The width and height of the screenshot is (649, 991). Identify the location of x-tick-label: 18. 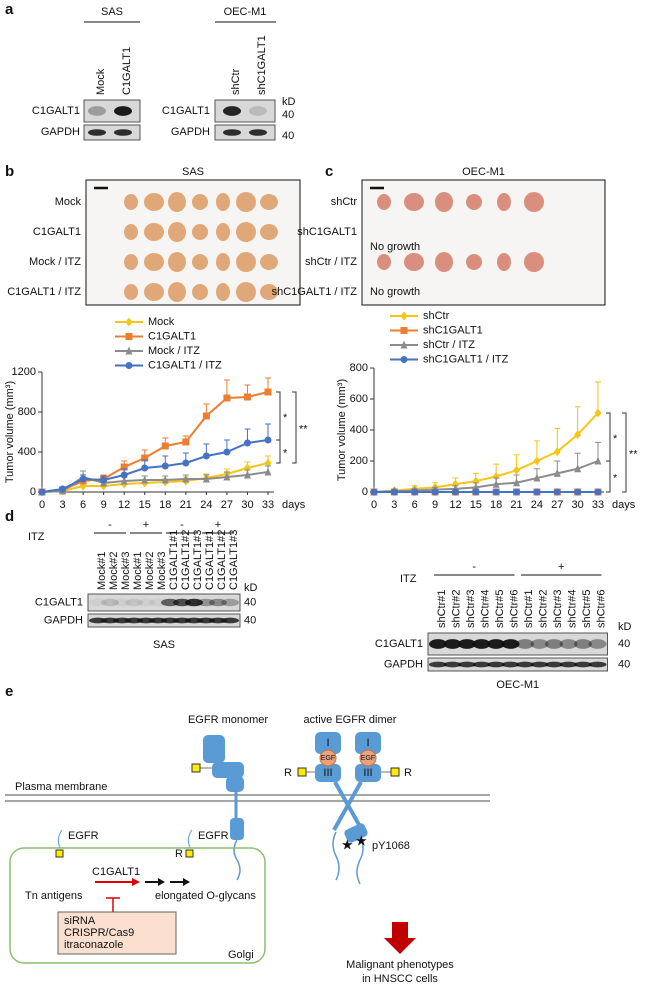
(496, 505).